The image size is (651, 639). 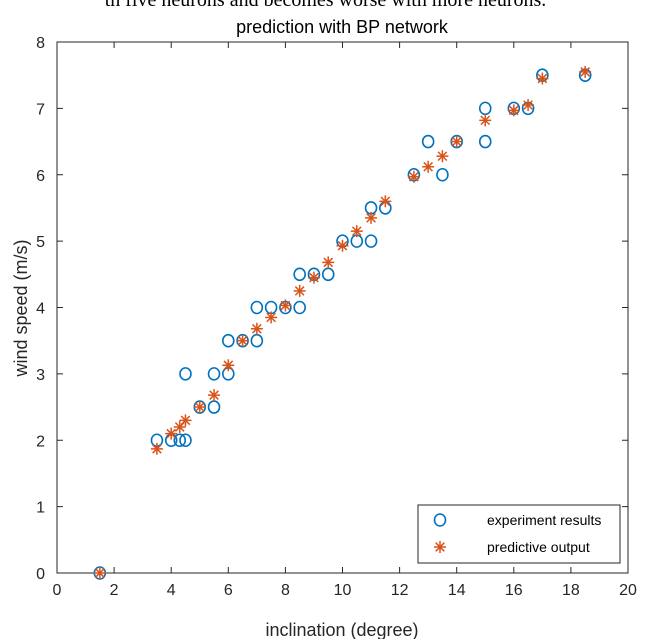 What do you see at coordinates (514, 590) in the screenshot?
I see `x-tick-label: 16` at bounding box center [514, 590].